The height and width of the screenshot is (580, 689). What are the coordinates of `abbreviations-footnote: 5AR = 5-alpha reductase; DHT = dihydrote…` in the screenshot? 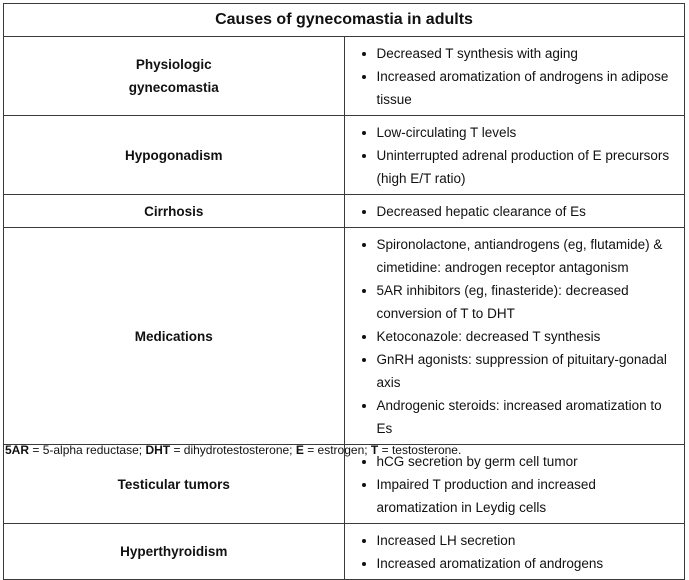 It's located at (233, 450).